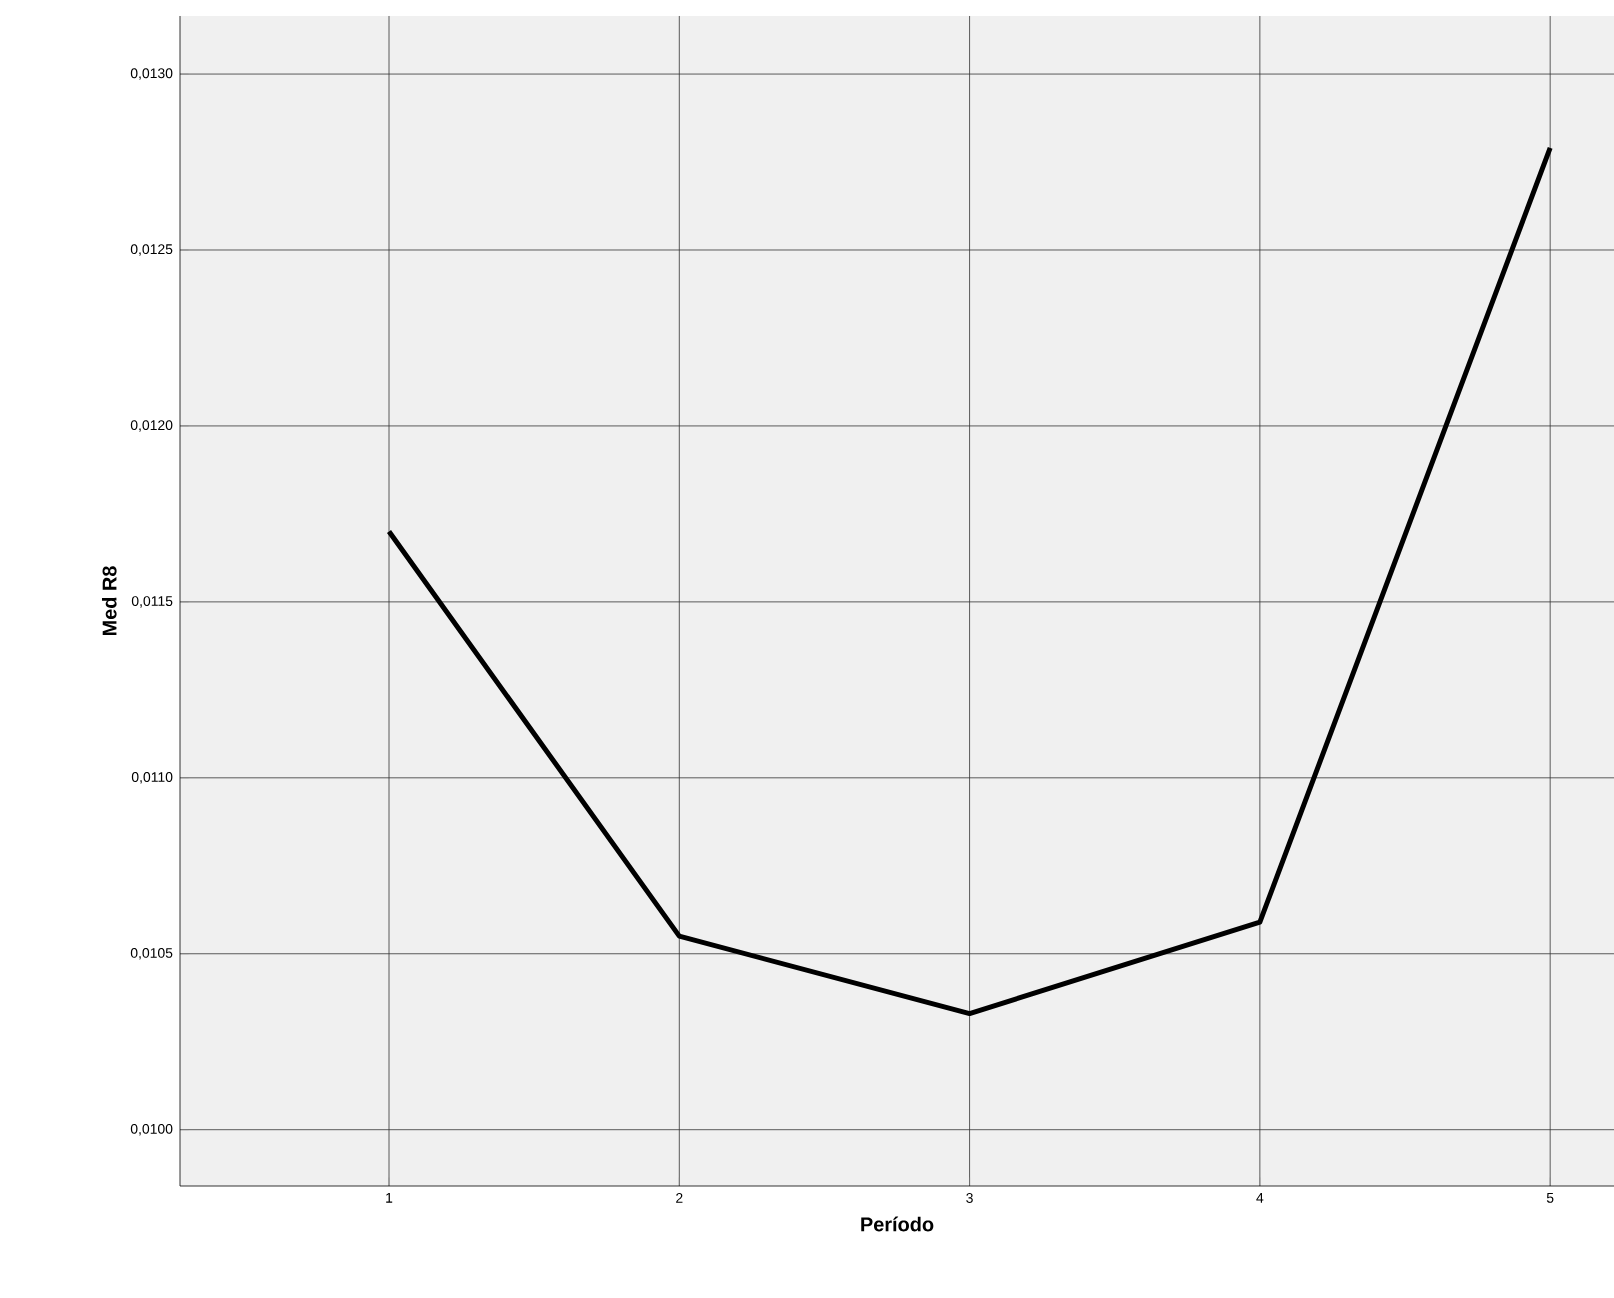 This screenshot has width=1614, height=1298. I want to click on y-axis-title: Med R8, so click(109, 601).